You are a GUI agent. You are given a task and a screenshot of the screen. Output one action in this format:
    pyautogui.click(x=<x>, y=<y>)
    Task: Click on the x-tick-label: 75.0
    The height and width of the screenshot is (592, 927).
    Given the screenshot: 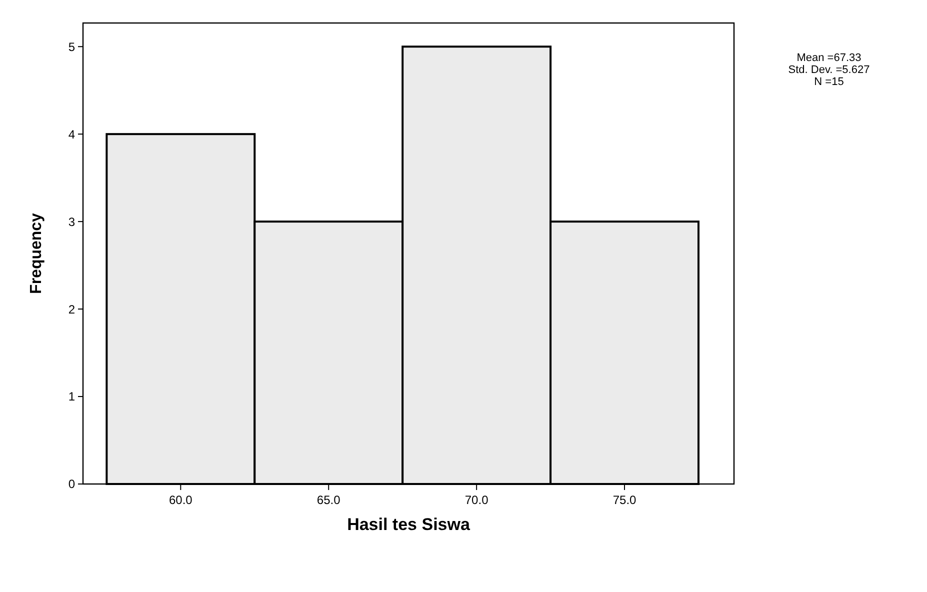 What is the action you would take?
    pyautogui.click(x=624, y=500)
    